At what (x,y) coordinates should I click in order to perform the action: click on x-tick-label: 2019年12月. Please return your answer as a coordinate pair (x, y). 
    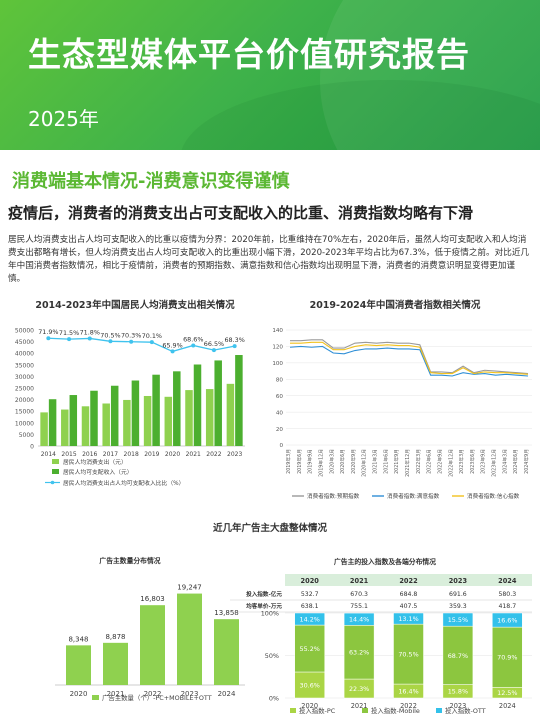
    Looking at the image, I should click on (320, 463).